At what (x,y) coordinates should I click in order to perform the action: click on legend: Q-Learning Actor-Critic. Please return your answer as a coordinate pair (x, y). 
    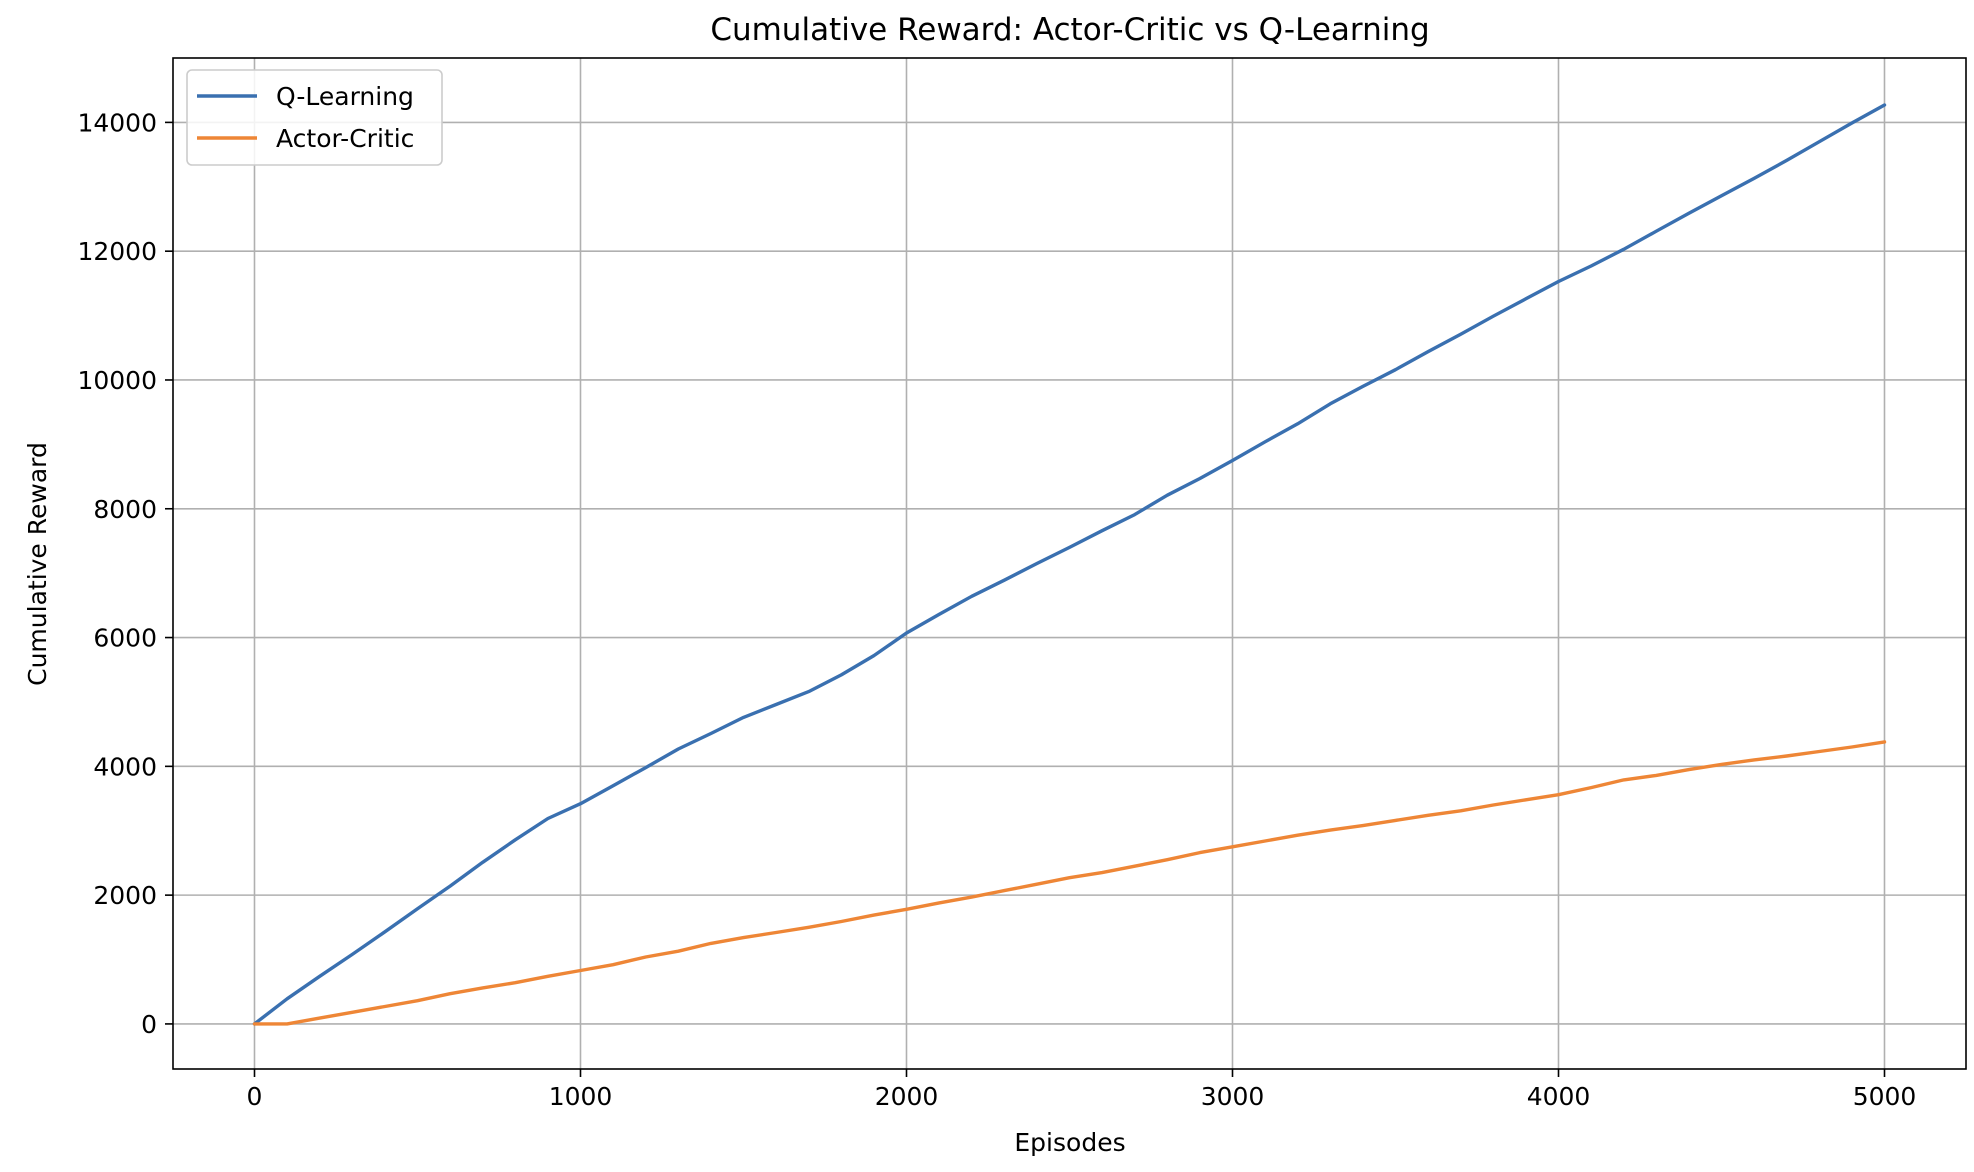
    Looking at the image, I should click on (314, 117).